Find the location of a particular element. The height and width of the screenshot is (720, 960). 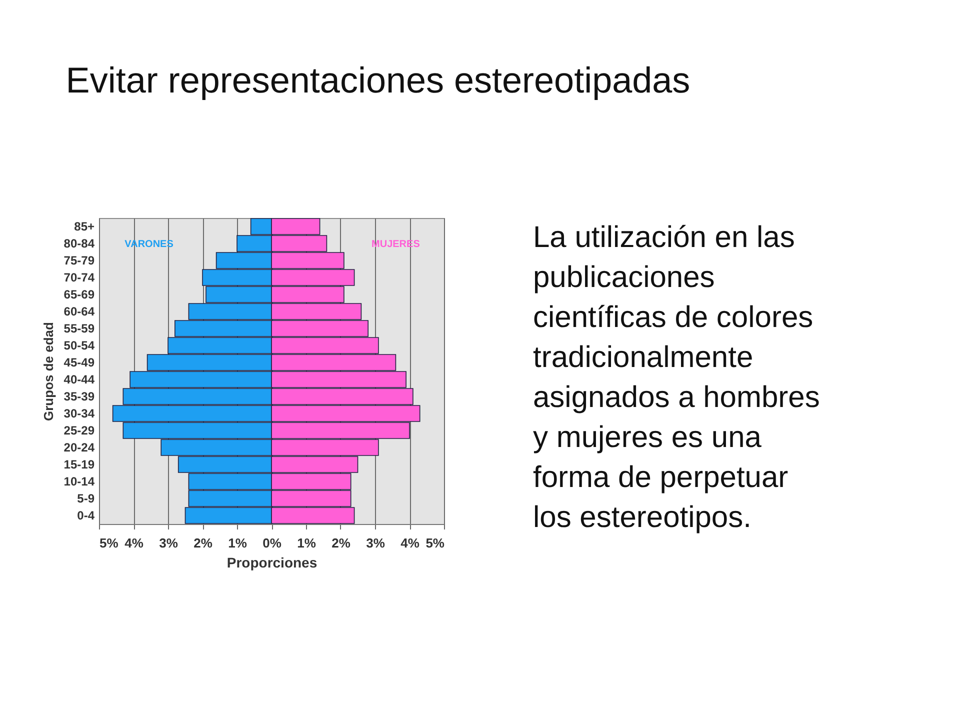

y-tick-label: 25-29 is located at coordinates (79, 431).